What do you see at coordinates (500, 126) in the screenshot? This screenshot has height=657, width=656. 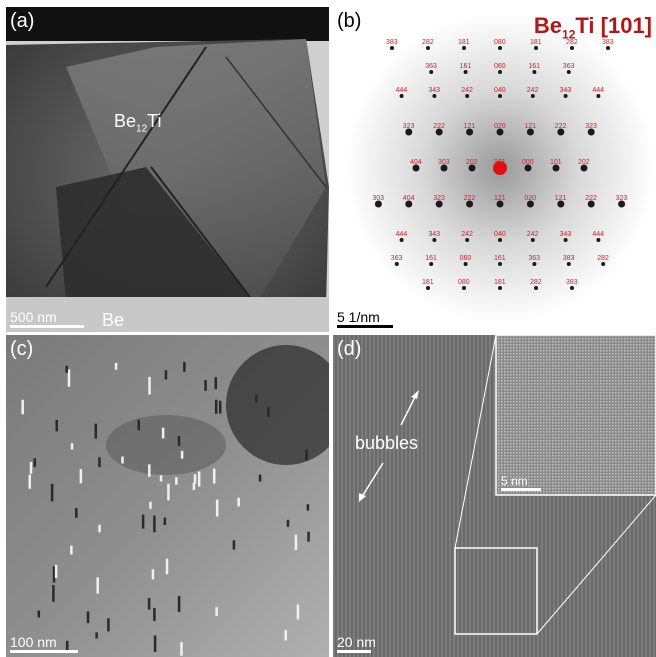 I see `spot-index-label: 020` at bounding box center [500, 126].